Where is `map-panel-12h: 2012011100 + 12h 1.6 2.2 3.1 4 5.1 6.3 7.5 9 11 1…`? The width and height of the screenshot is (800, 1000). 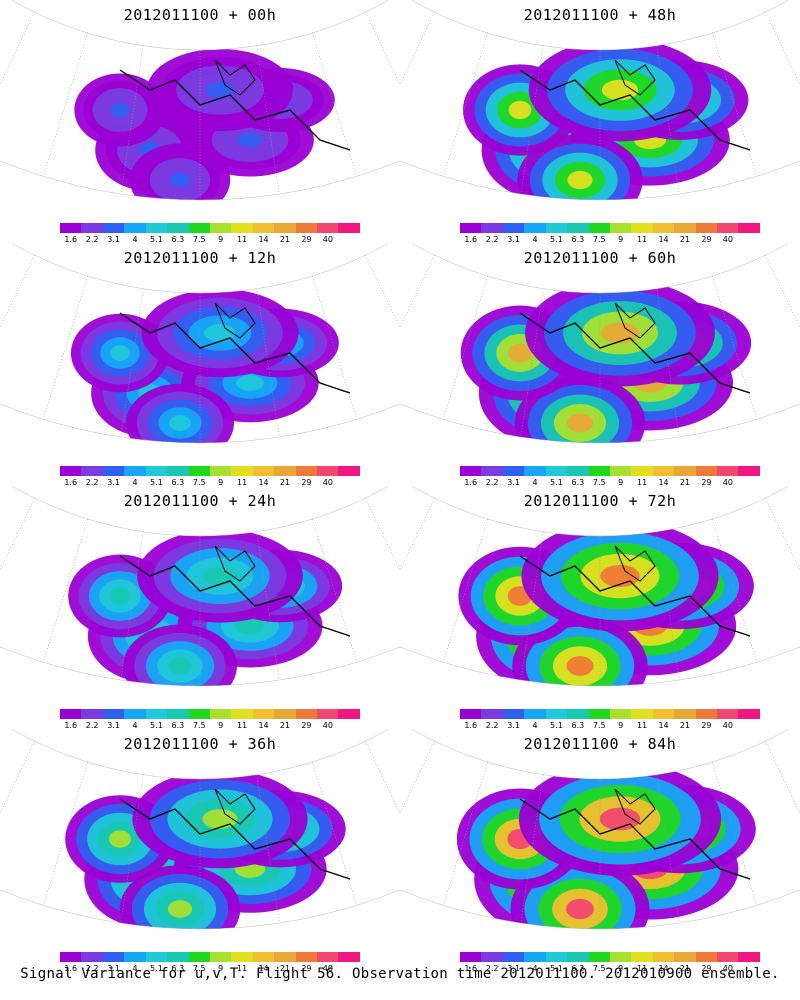
map-panel-12h: 2012011100 + 12h 1.6 2.2 3.1 4 5.1 6.3 7.5 9 11 1… is located at coordinates (200, 365).